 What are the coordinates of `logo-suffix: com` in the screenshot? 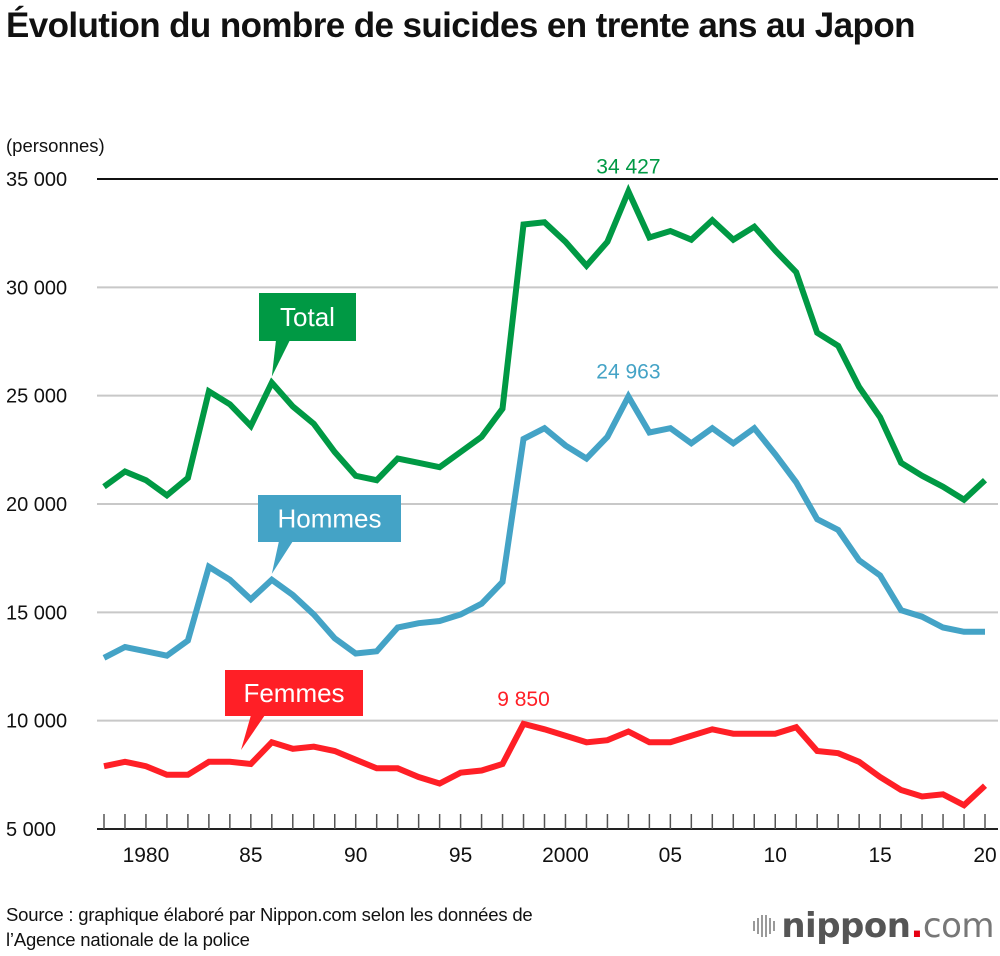 It's located at (958, 926).